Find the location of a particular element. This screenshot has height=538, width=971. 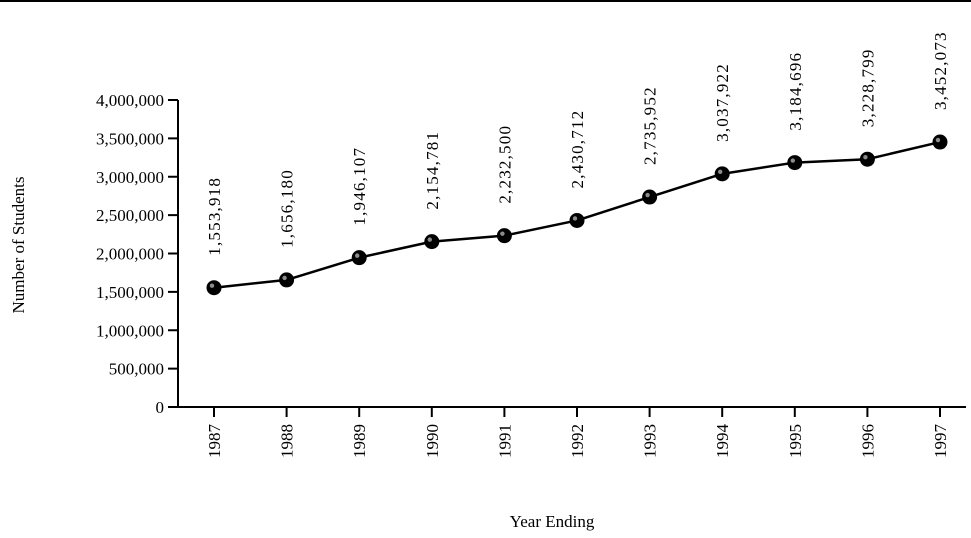

y-tick-label: 1,000,000 is located at coordinates (130, 330).